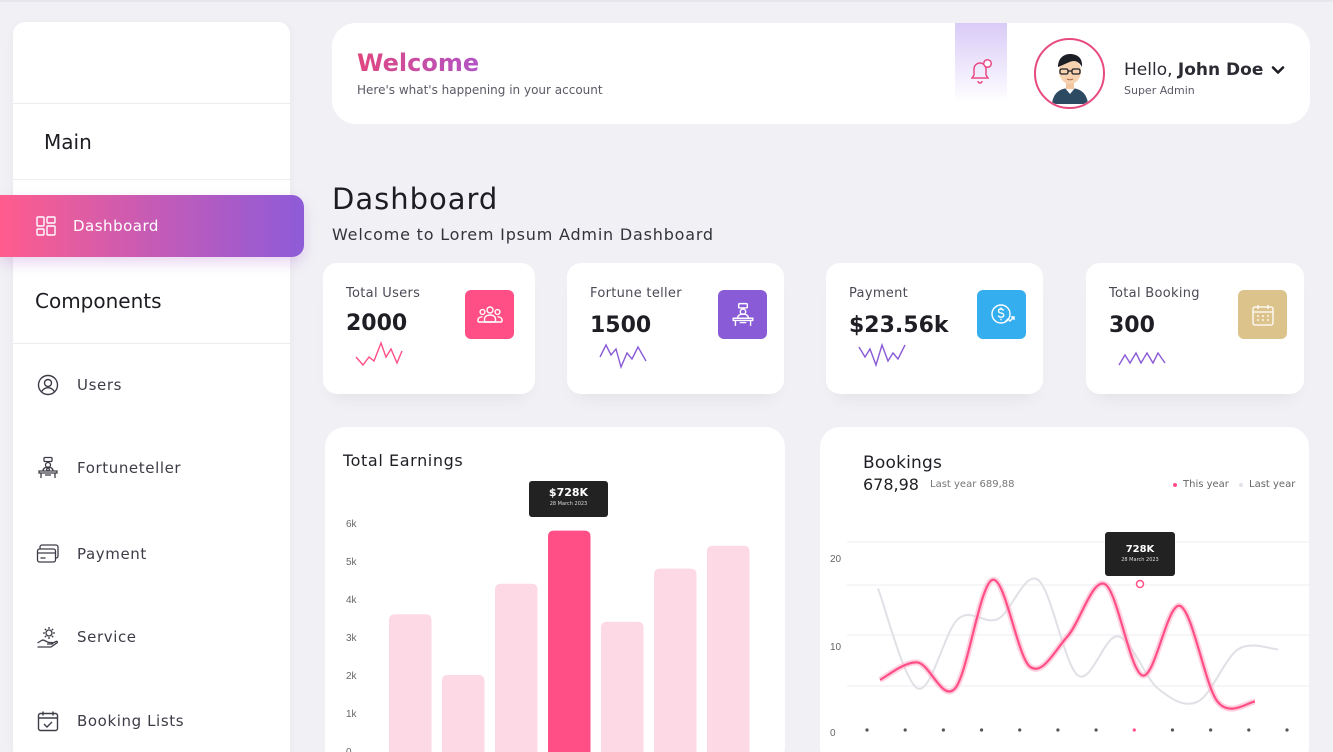 The width and height of the screenshot is (1333, 752). What do you see at coordinates (151, 301) in the screenshot?
I see `sidebar-section-components: Components` at bounding box center [151, 301].